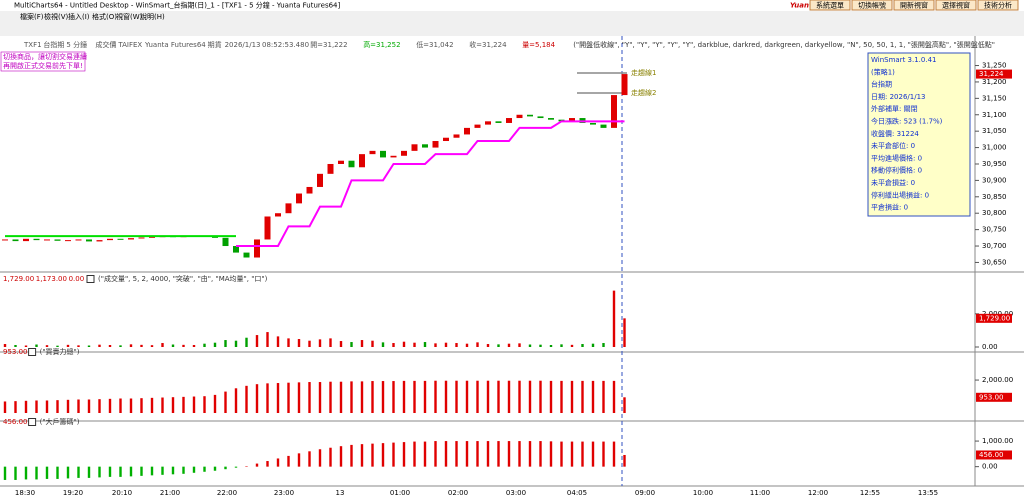  I want to click on time-label: 18:30, so click(25, 493).